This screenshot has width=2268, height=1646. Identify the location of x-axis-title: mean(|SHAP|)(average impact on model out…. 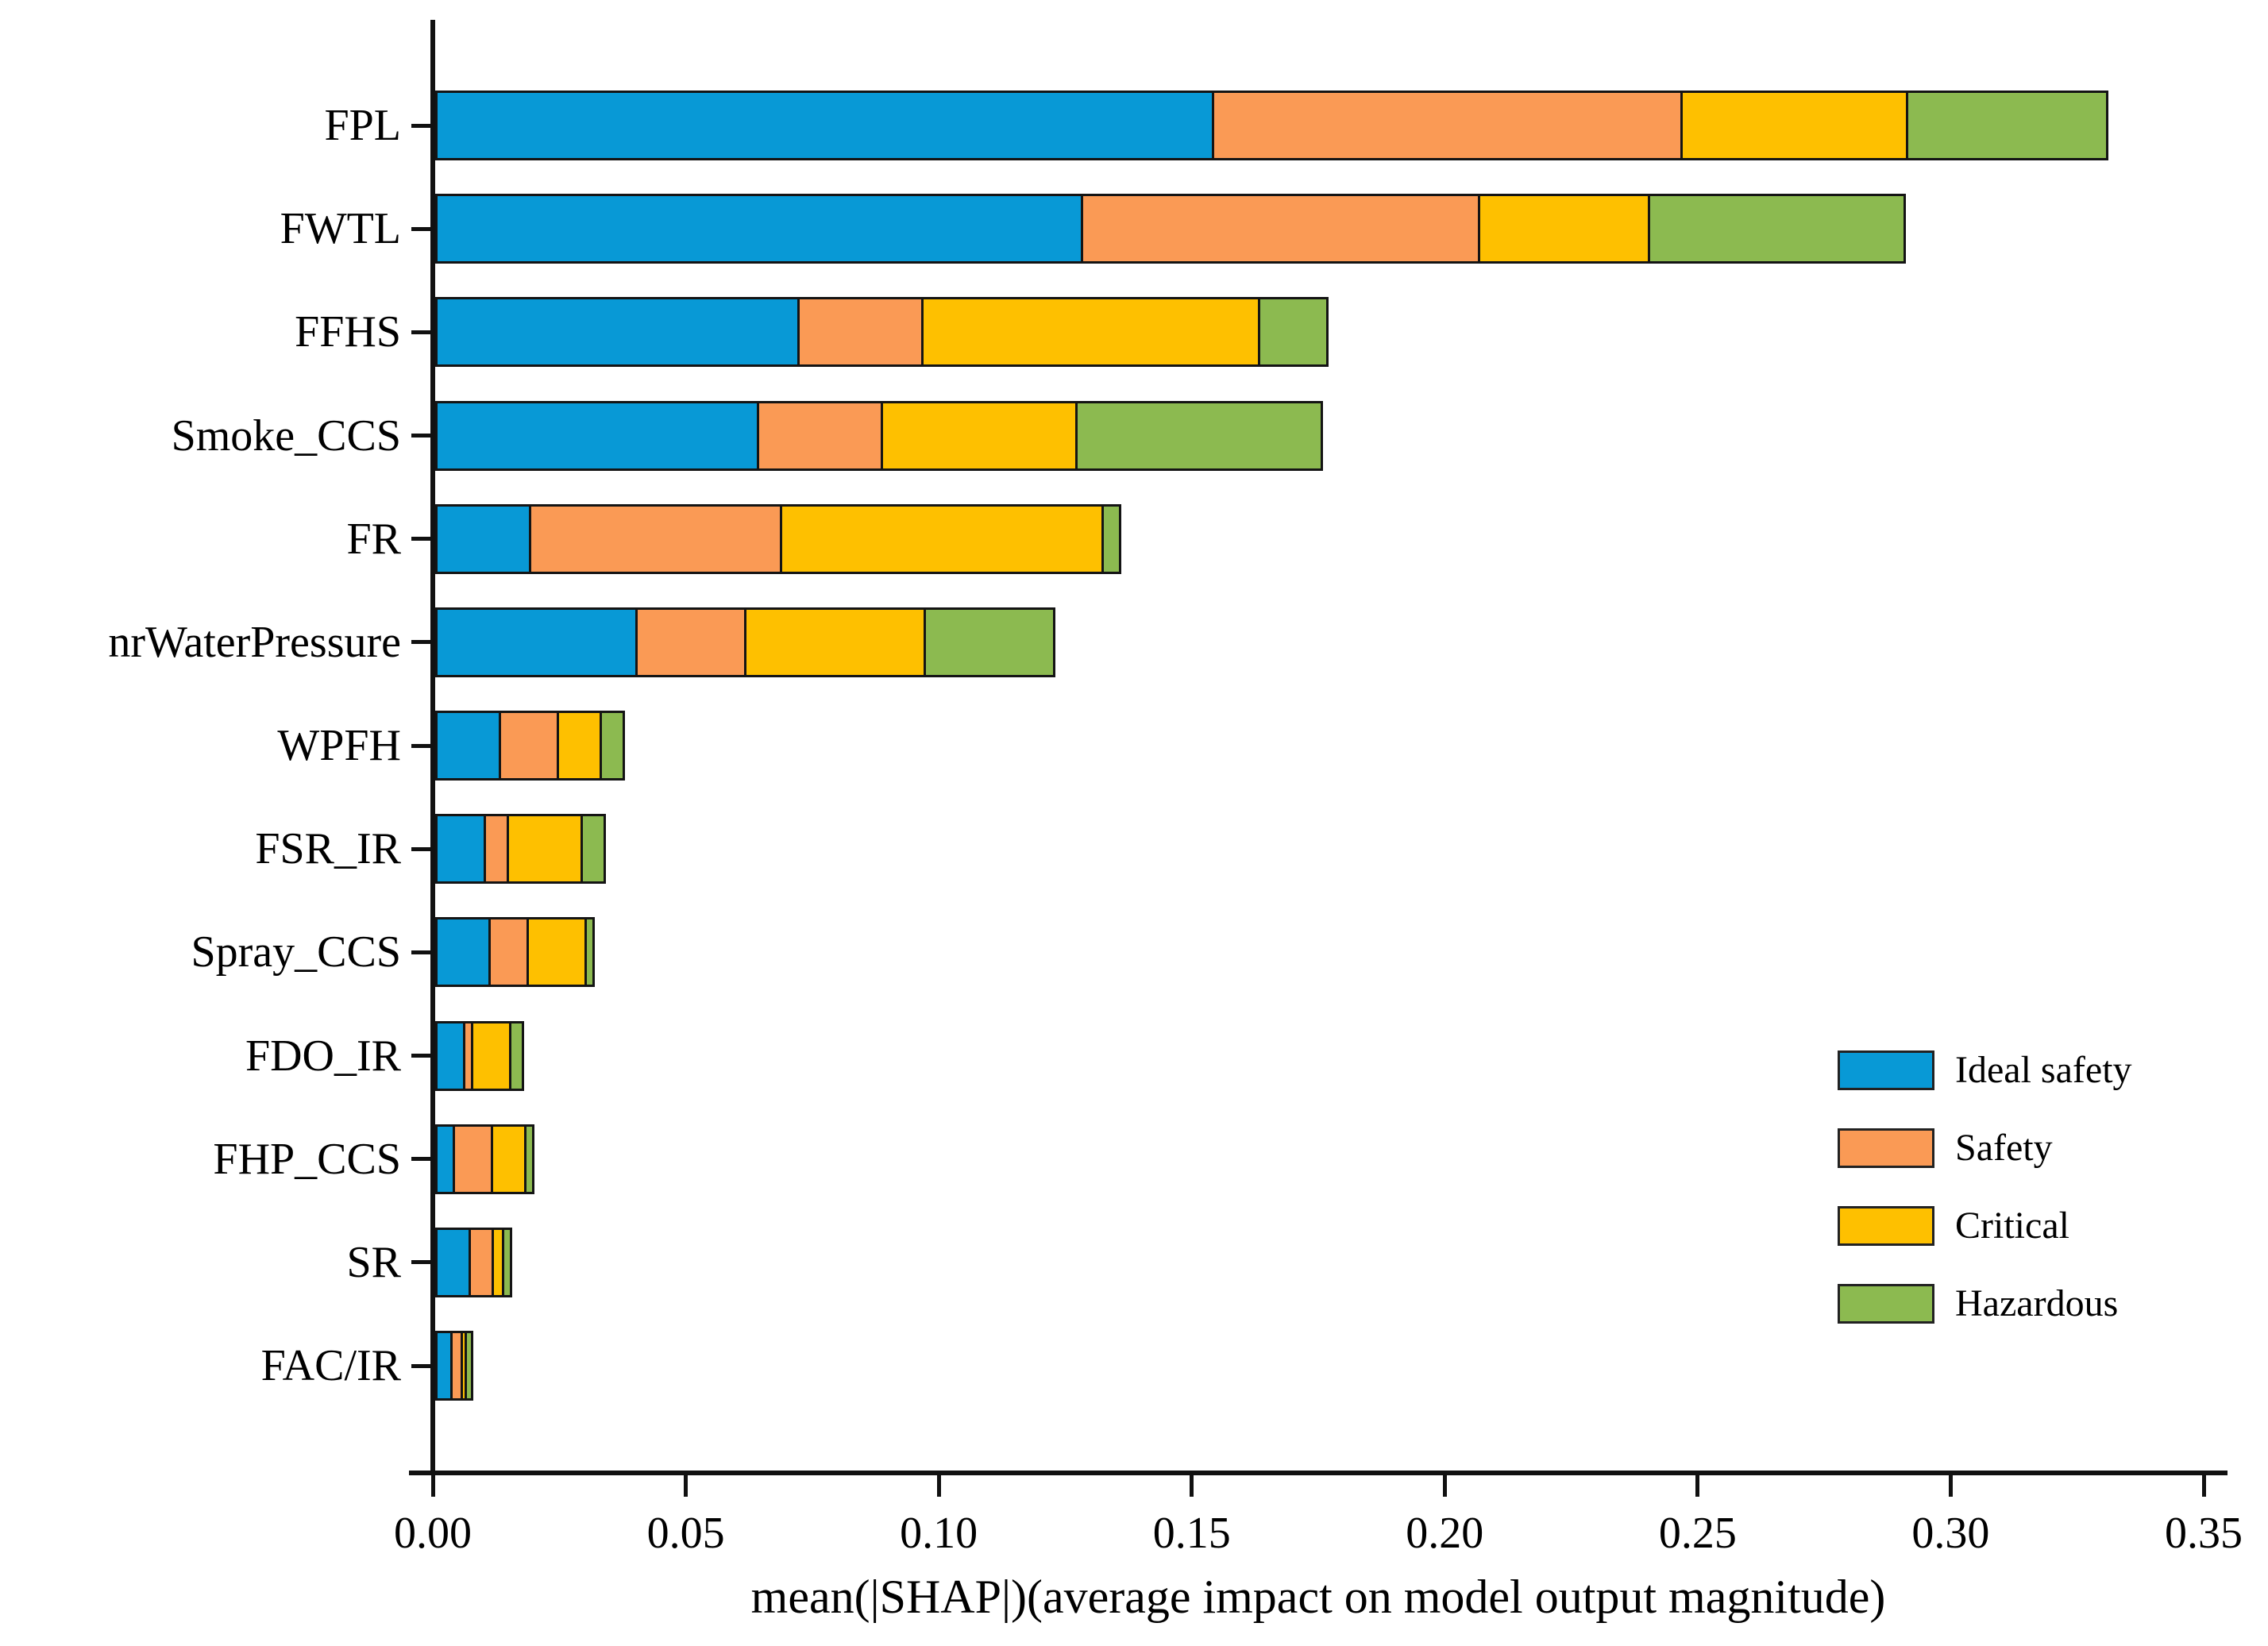
(1318, 1597).